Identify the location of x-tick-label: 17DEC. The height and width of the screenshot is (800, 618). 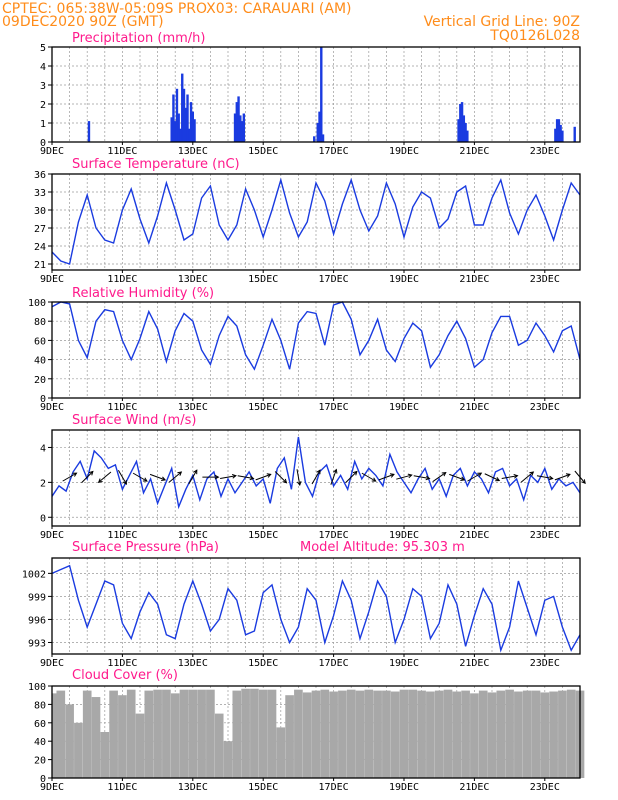
(334, 279).